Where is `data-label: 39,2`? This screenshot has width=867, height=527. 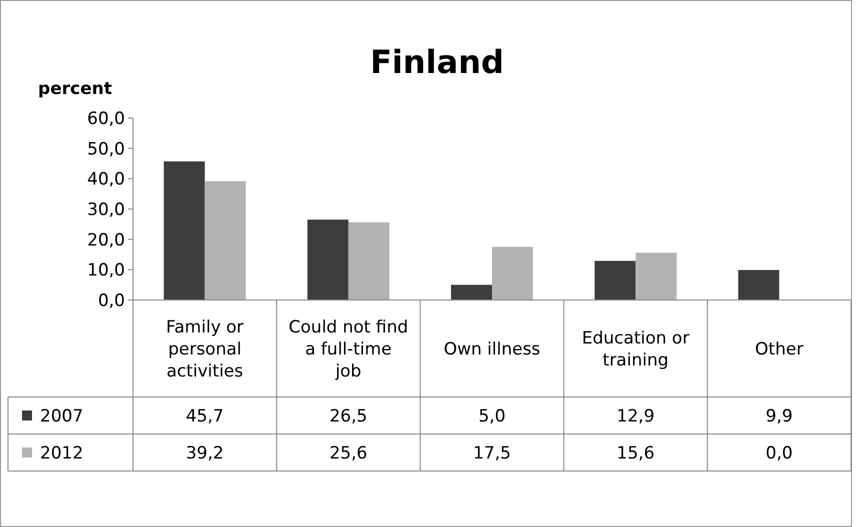 data-label: 39,2 is located at coordinates (205, 453).